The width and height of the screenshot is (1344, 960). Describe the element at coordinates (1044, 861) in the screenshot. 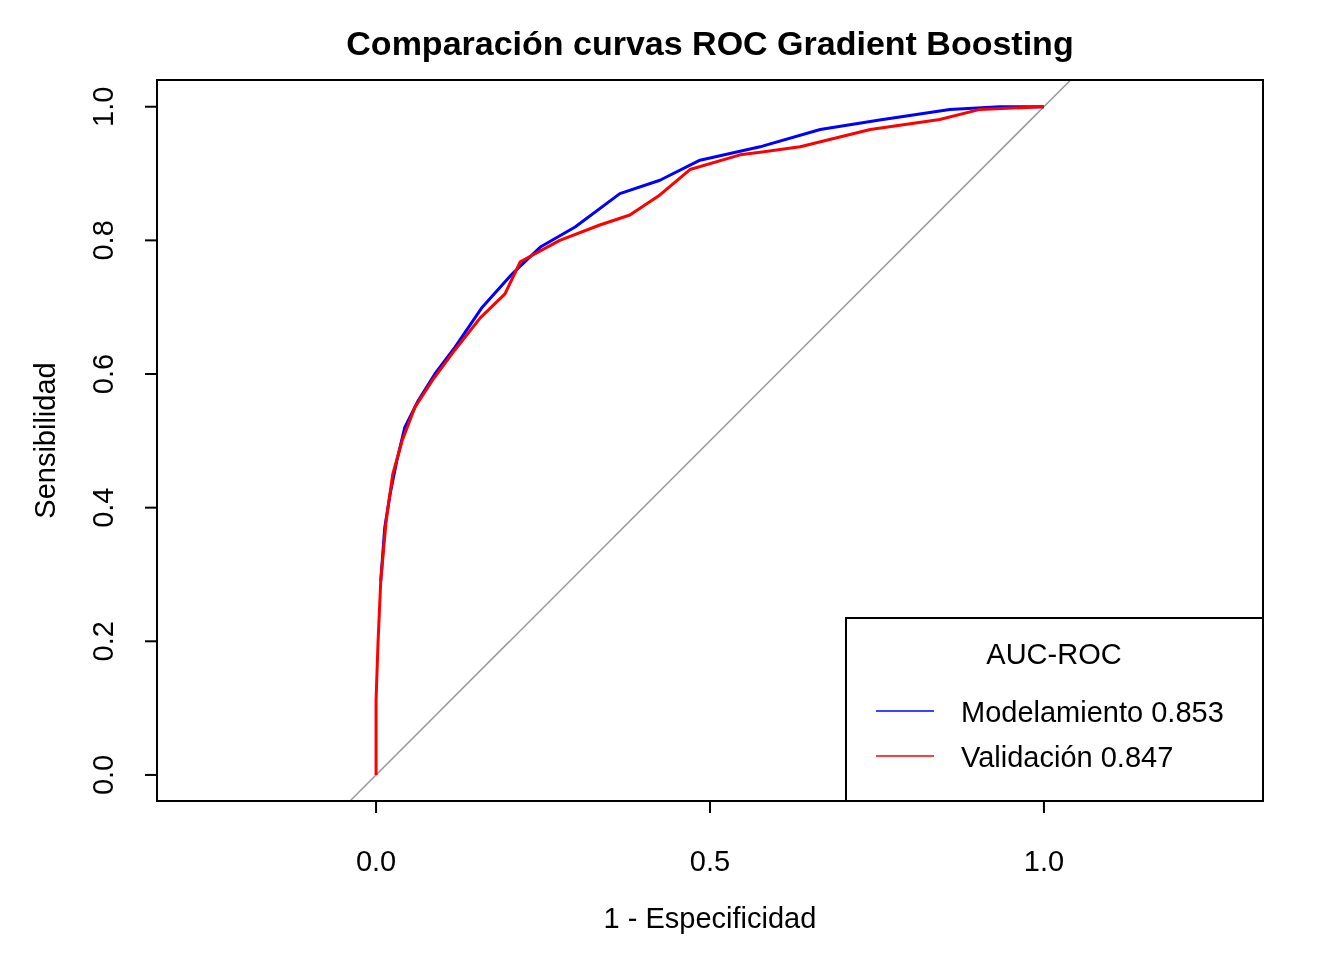

I see `x-tick-label: 1.0` at that location.